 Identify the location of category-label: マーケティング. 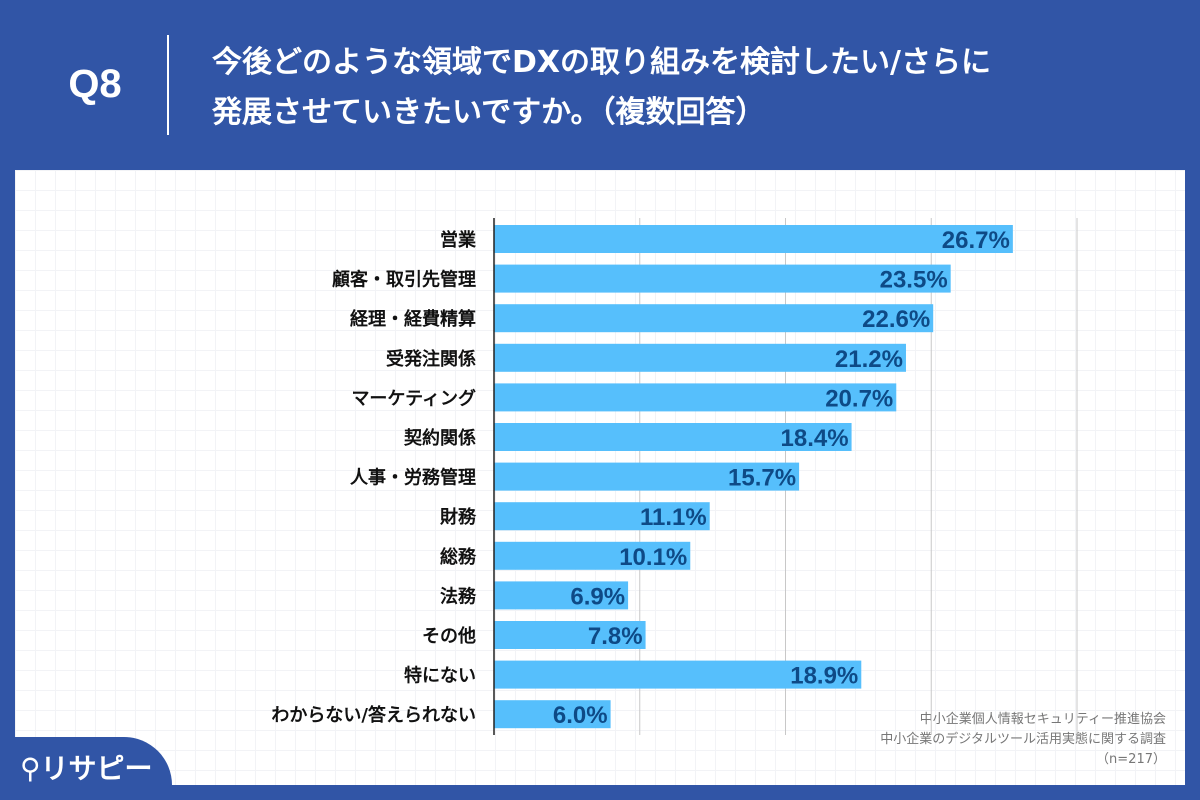
(413, 398).